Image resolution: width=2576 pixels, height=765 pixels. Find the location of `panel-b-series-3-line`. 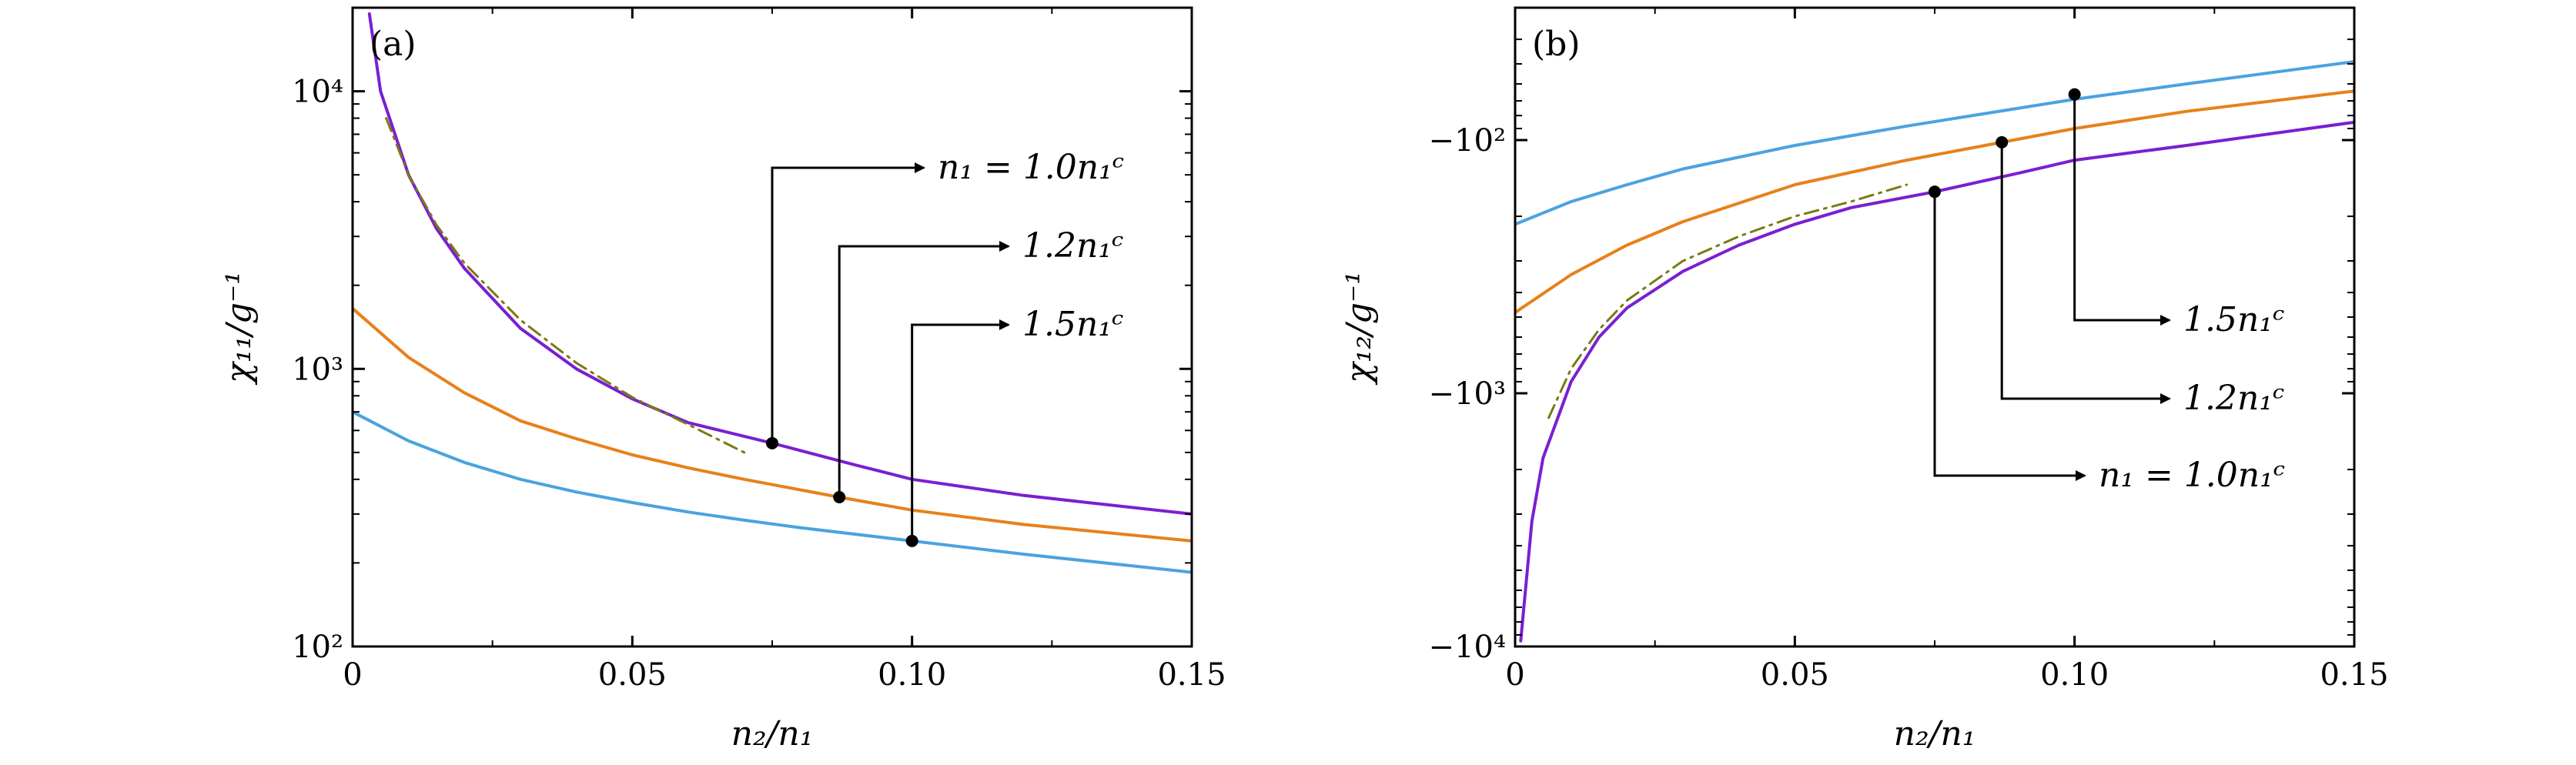

panel-b-series-3-line is located at coordinates (1728, 301).